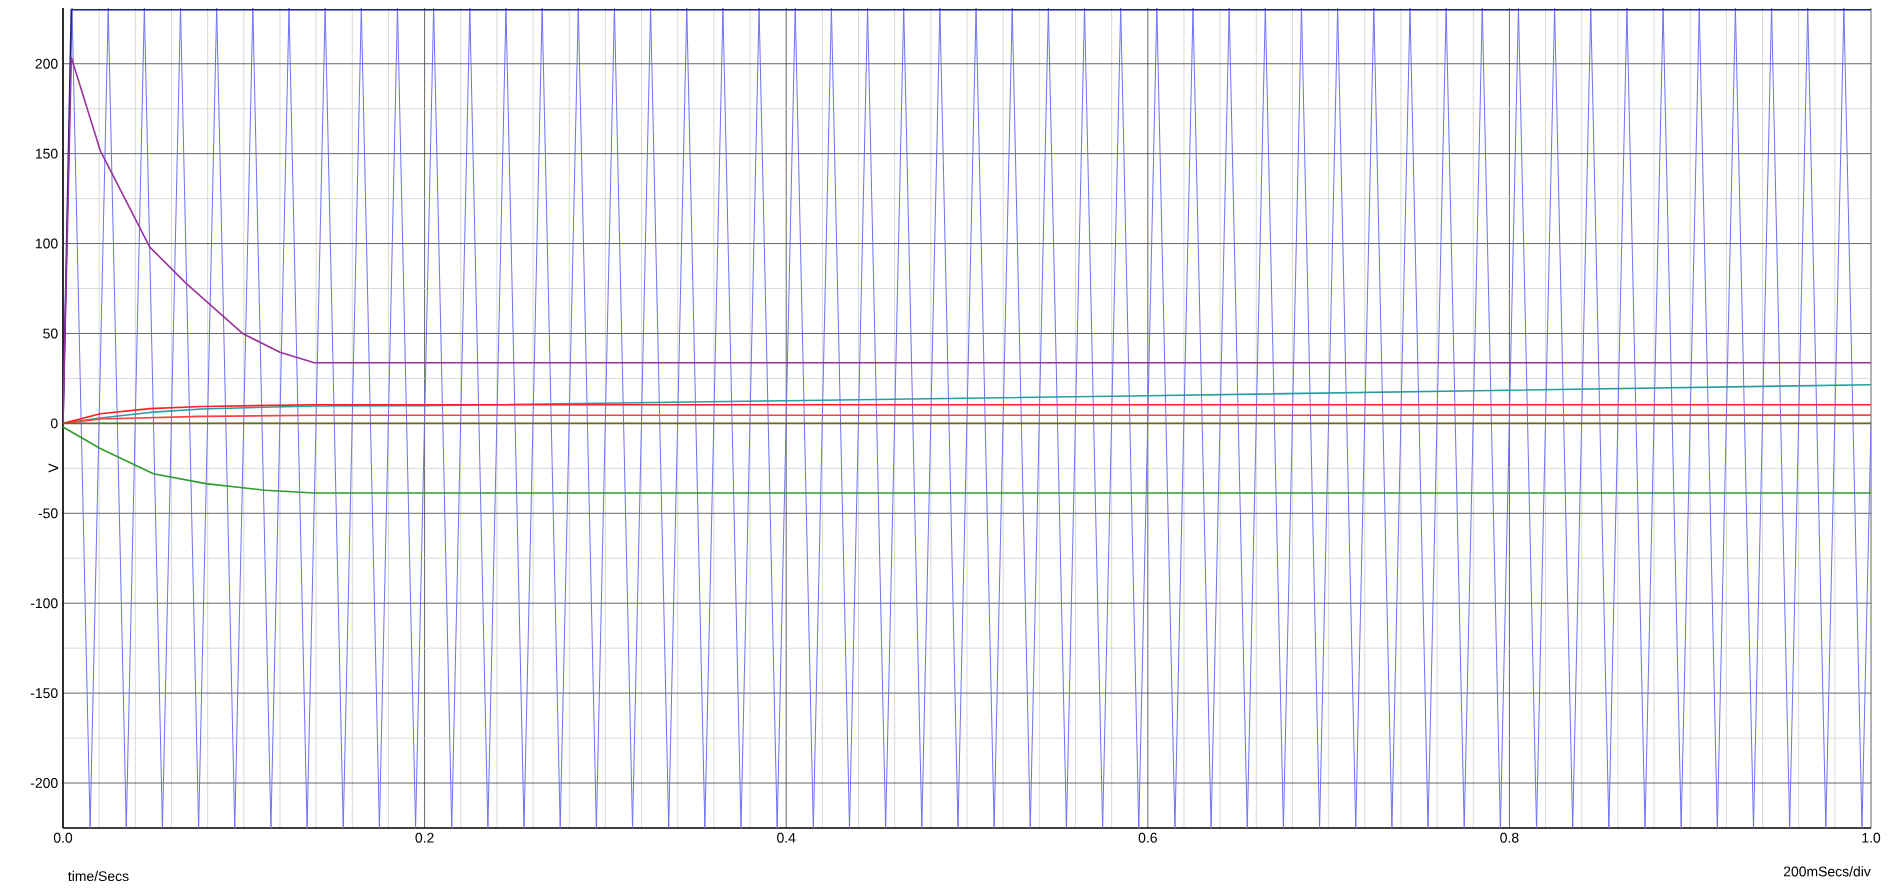  What do you see at coordinates (424, 837) in the screenshot?
I see `x-tick-label: 0.2` at bounding box center [424, 837].